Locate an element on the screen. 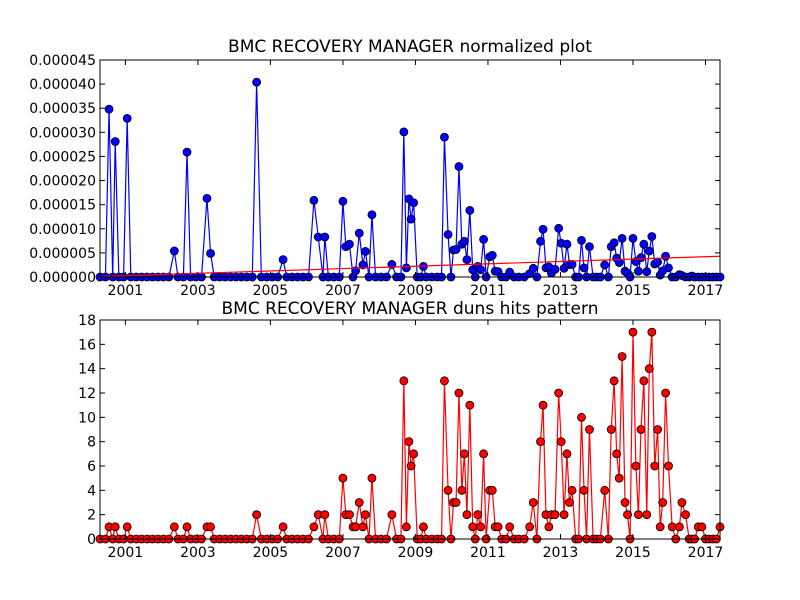 The height and width of the screenshot is (600, 800). chart-1-x-tick-label: 2003 is located at coordinates (198, 553).